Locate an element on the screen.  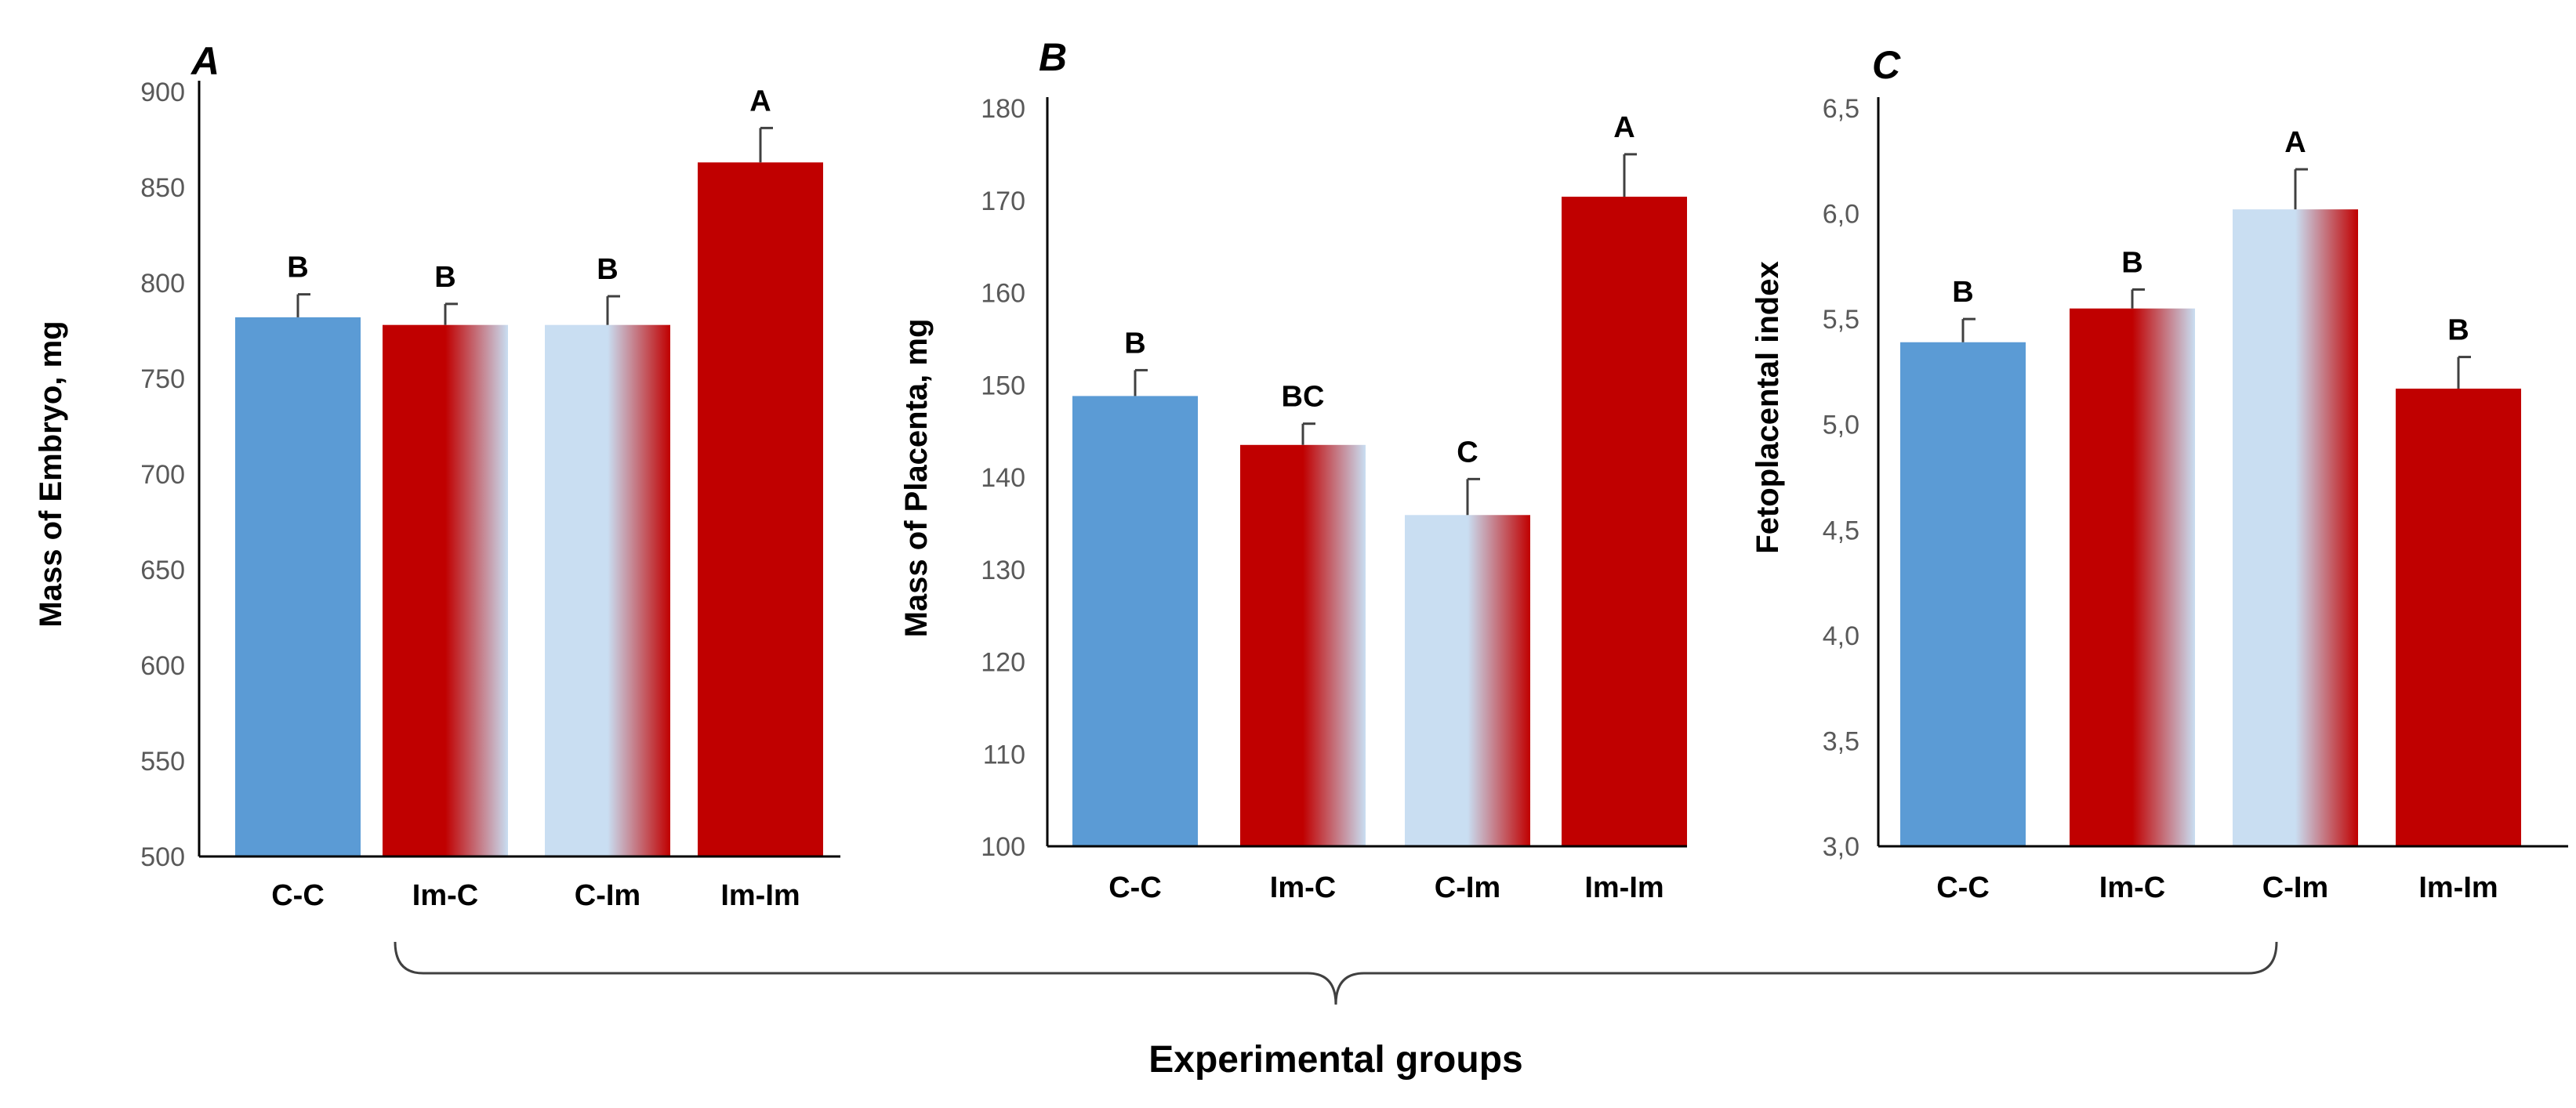
panel-a-y-axis-label: Mass of Embryo, mg is located at coordinates (51, 473).